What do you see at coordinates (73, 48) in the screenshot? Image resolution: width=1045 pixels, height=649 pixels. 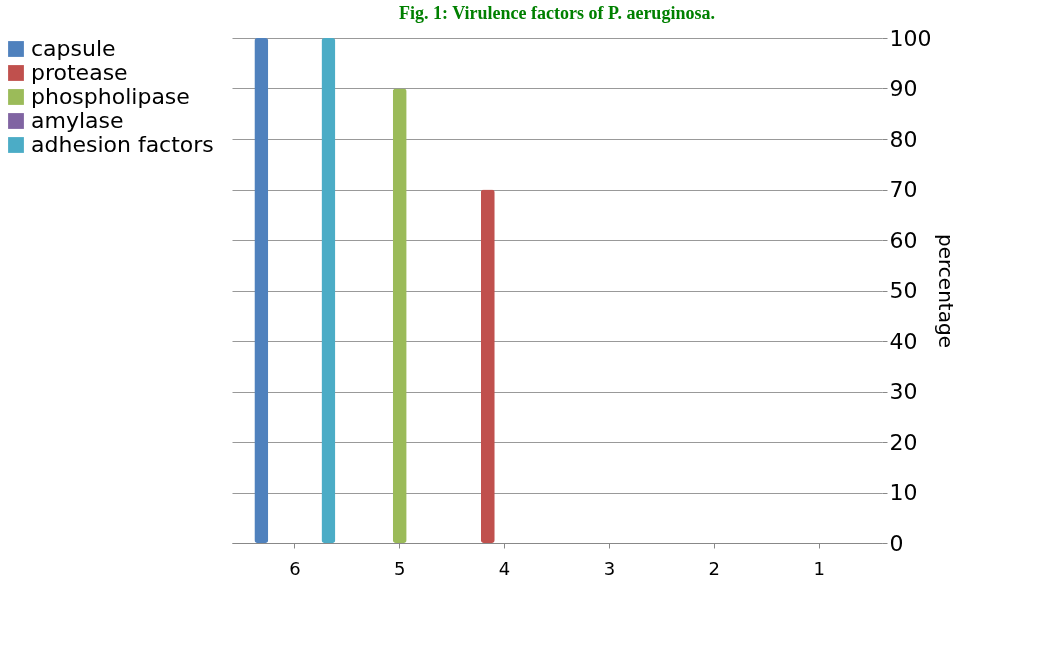 I see `legend-label: capsule` at bounding box center [73, 48].